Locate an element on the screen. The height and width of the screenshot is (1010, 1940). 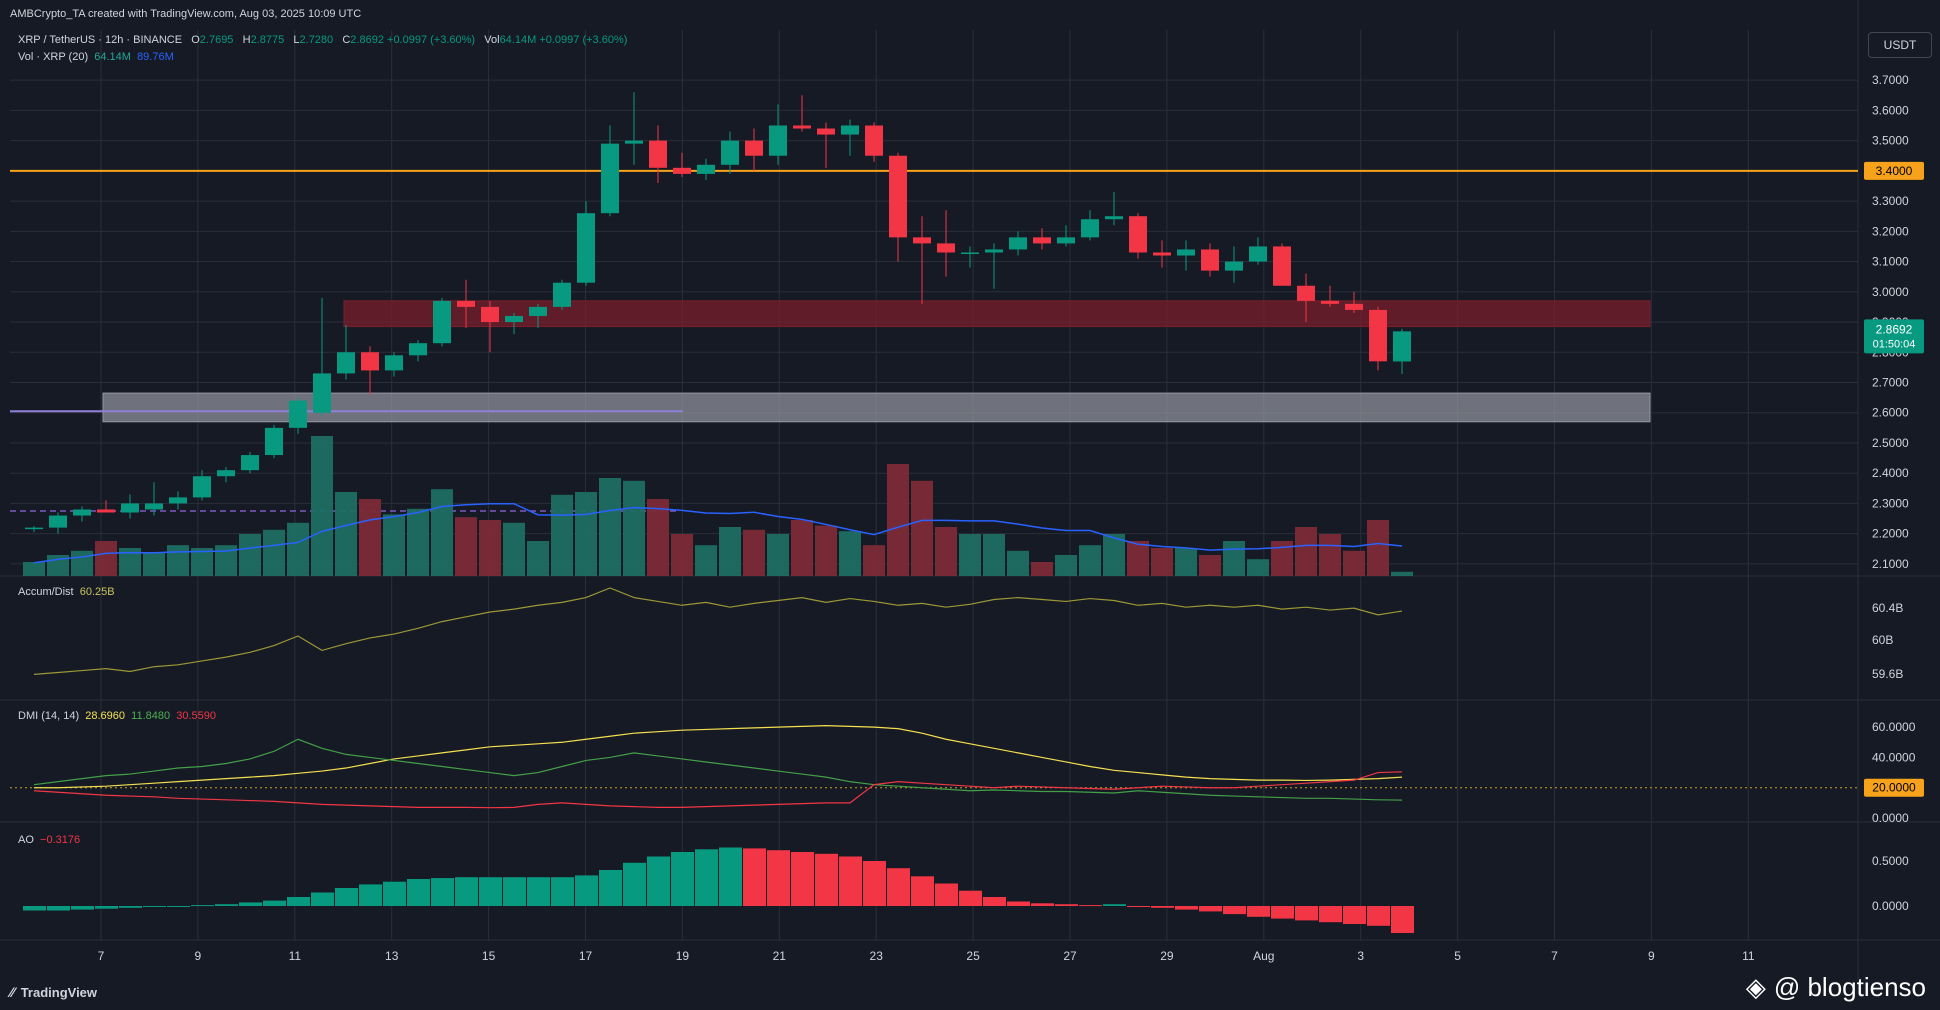
x-tick-label: 19 is located at coordinates (683, 956).